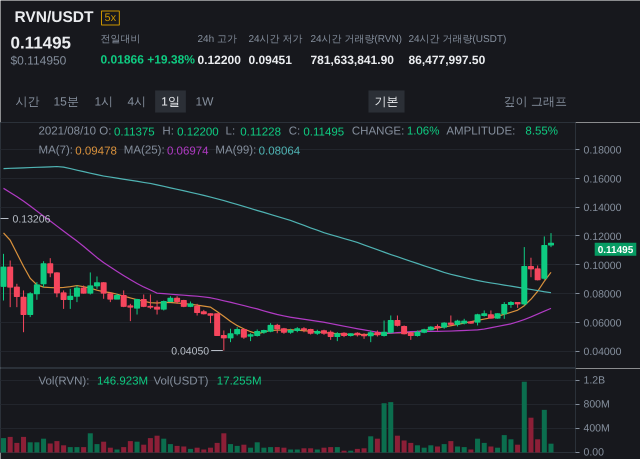  Describe the element at coordinates (603, 150) in the screenshot. I see `y-tick-label: 0.18000` at that location.